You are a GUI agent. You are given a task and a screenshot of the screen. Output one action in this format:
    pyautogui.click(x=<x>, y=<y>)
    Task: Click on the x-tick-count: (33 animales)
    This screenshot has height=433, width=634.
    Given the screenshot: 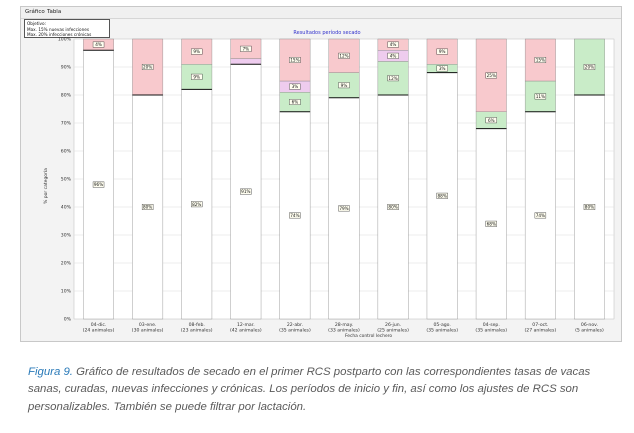 What is the action you would take?
    pyautogui.click(x=344, y=331)
    